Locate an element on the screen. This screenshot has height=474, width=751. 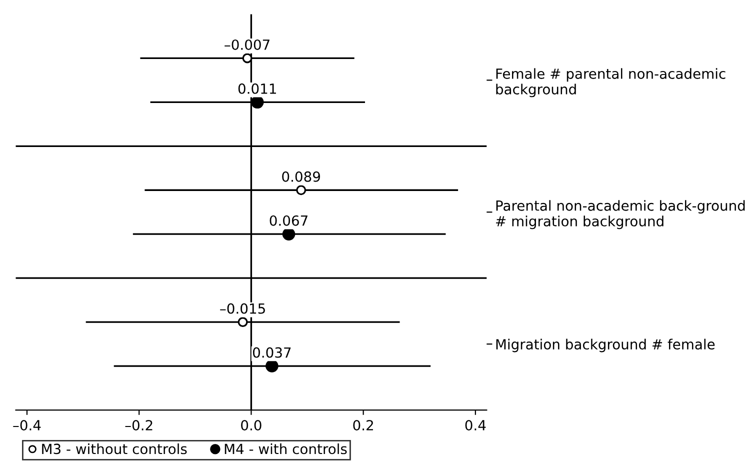
y-tick-label: Migration background # female is located at coordinates (605, 345).